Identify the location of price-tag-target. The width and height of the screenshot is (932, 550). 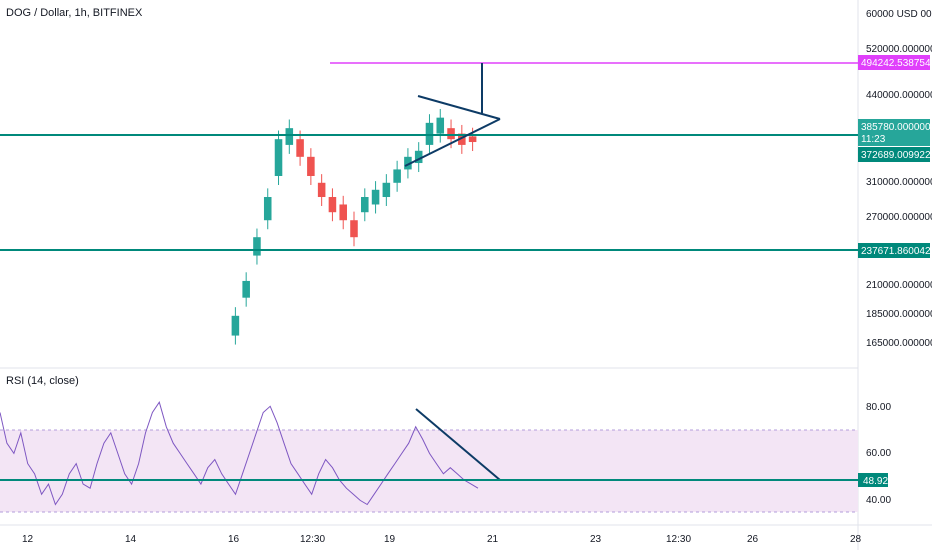
(894, 62).